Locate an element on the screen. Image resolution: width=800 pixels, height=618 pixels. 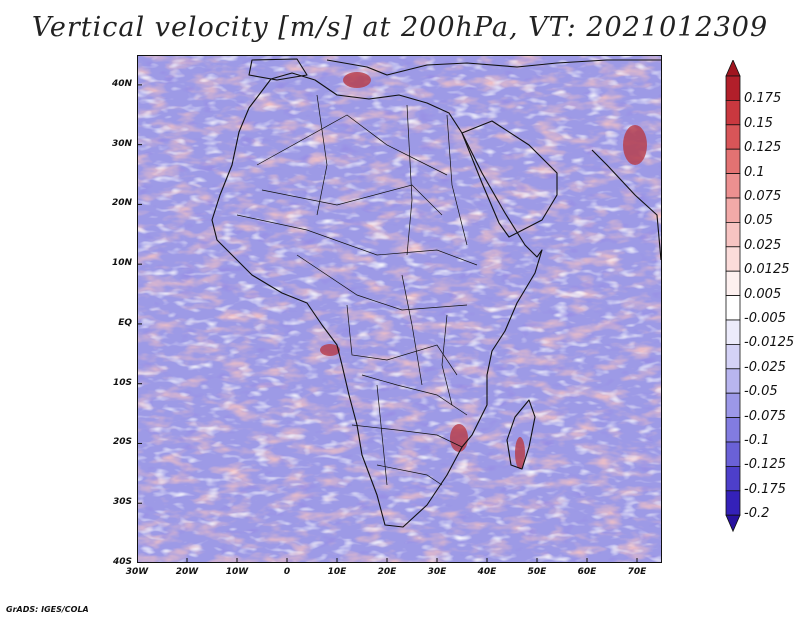
y-tick-label: 30S is located at coordinates (122, 502).